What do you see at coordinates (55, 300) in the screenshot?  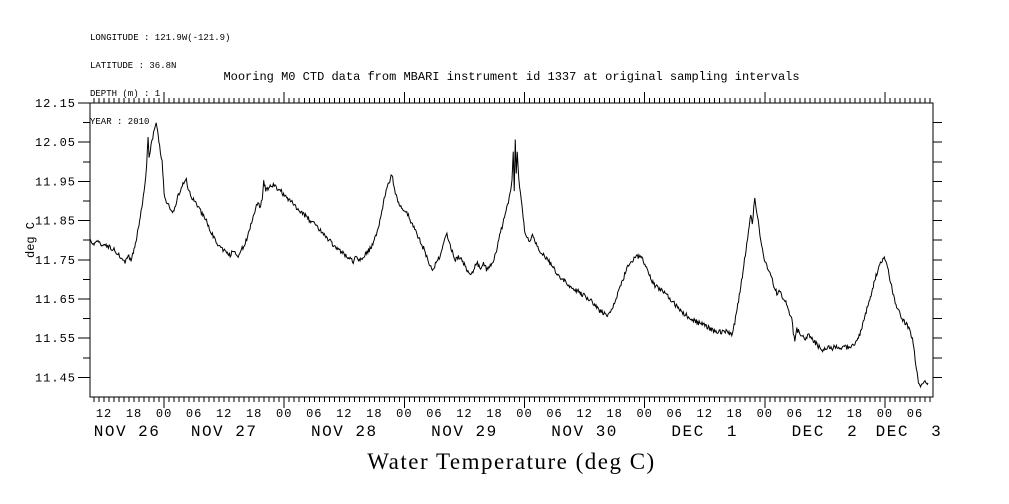 I see `y-axis-tick-label: 11.65` at bounding box center [55, 300].